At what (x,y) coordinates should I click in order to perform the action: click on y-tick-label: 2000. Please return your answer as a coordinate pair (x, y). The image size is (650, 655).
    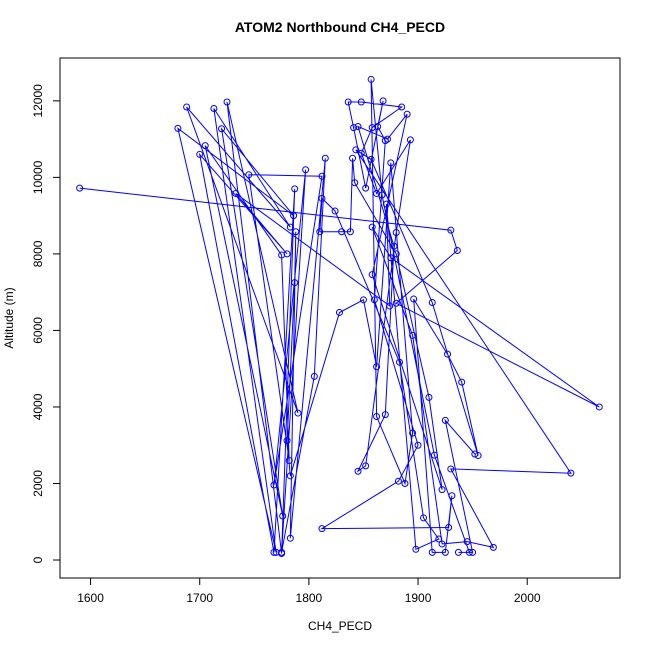
    Looking at the image, I should click on (38, 483).